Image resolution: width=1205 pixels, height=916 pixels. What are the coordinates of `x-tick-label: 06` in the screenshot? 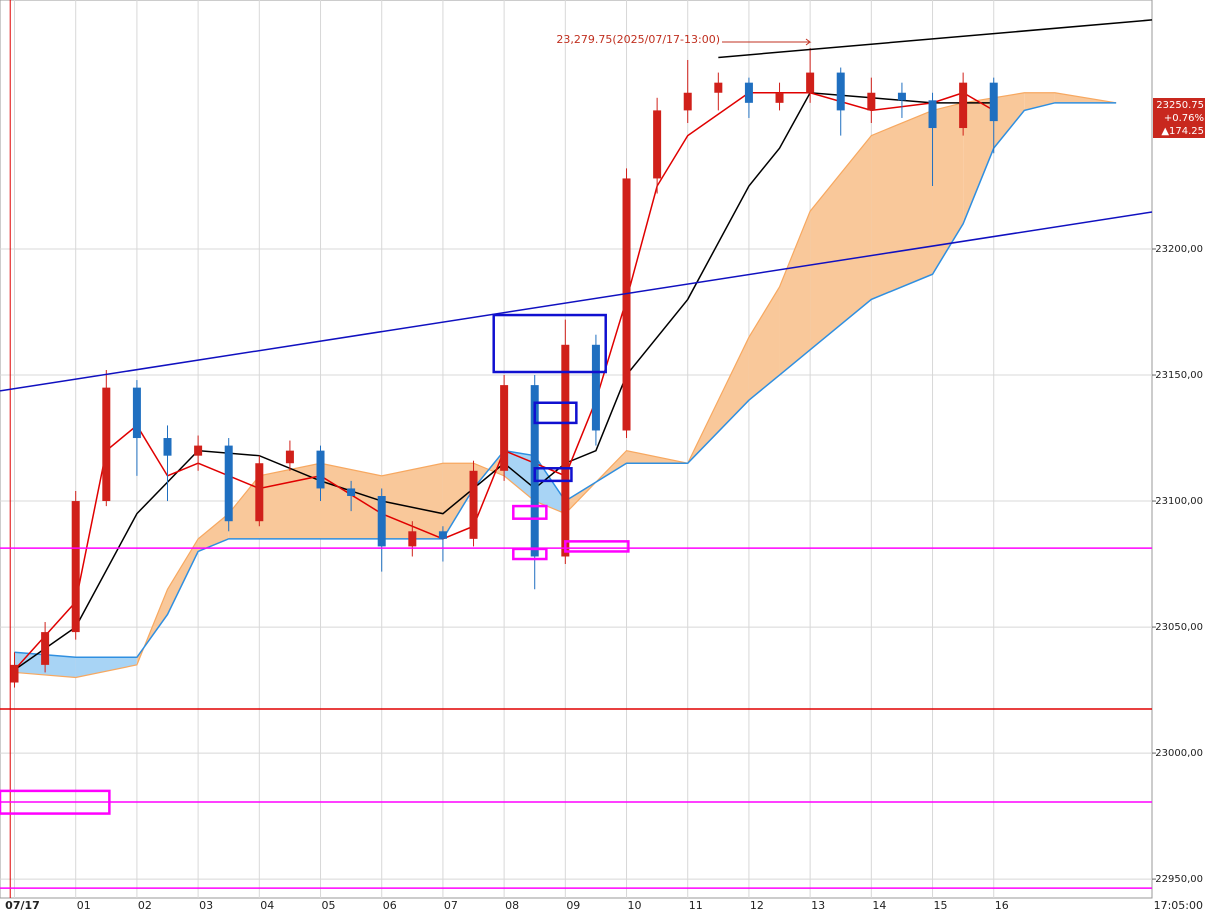 It's located at (390, 905).